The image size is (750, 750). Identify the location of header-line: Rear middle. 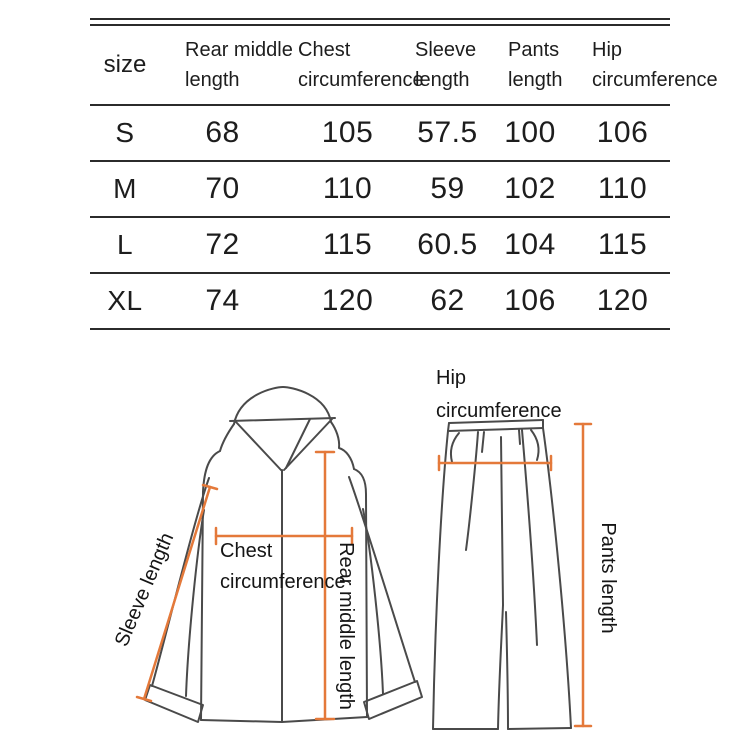
(239, 50).